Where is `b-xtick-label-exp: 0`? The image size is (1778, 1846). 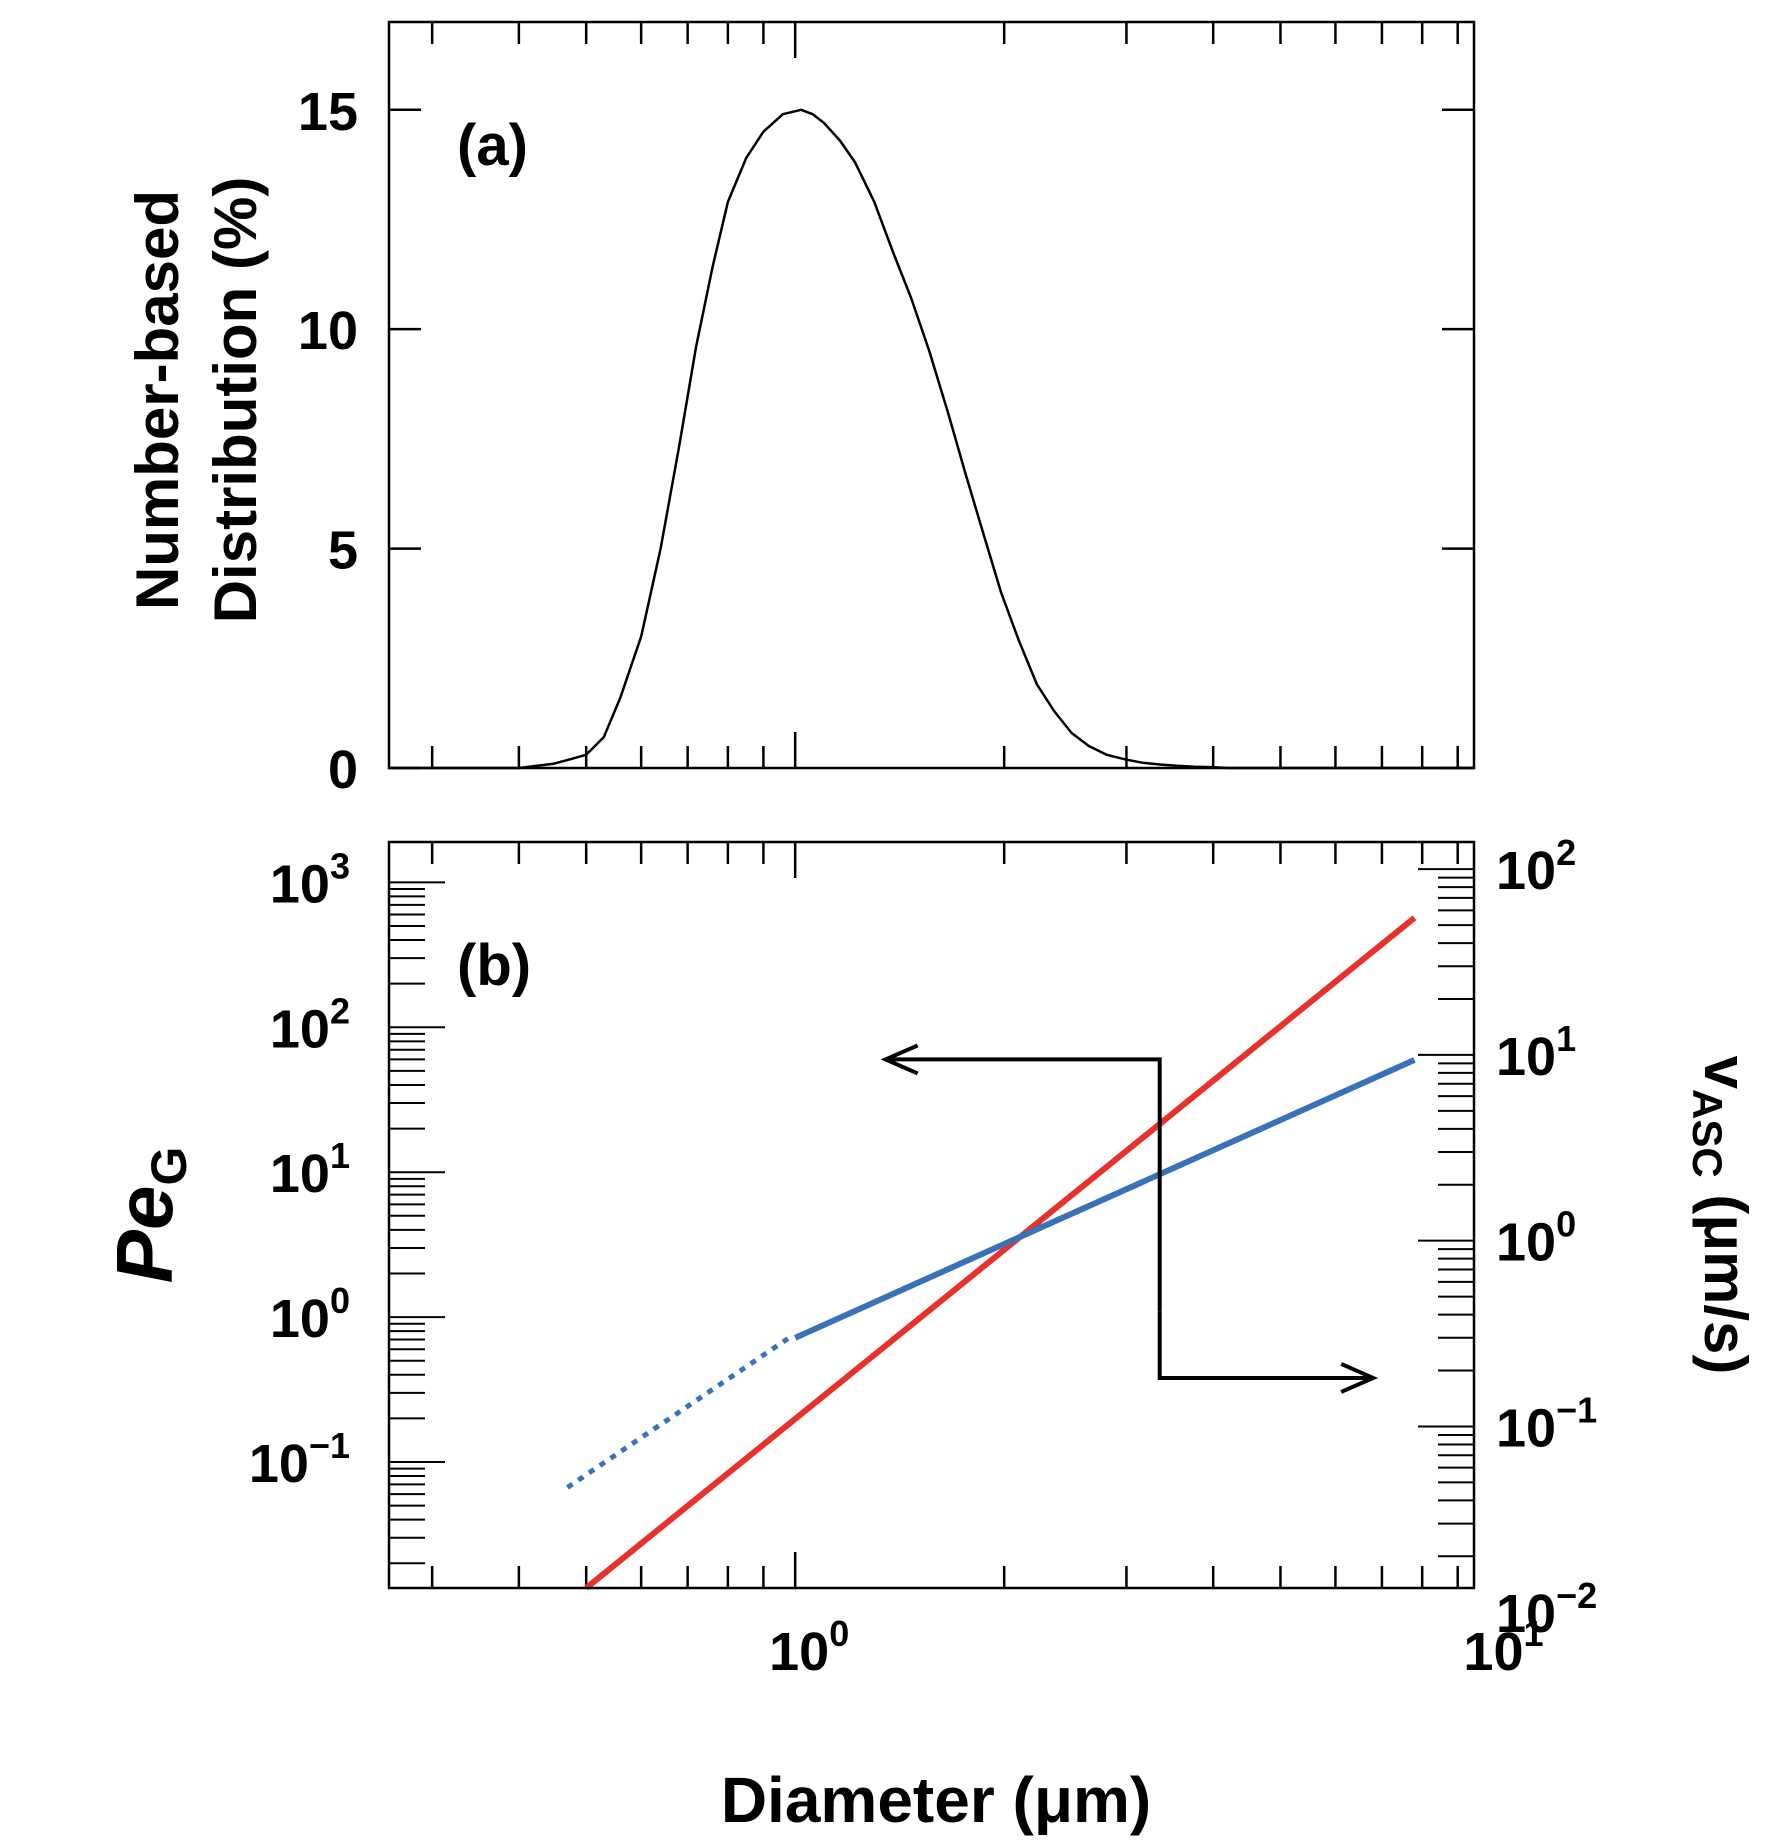 b-xtick-label-exp: 0 is located at coordinates (839, 1633).